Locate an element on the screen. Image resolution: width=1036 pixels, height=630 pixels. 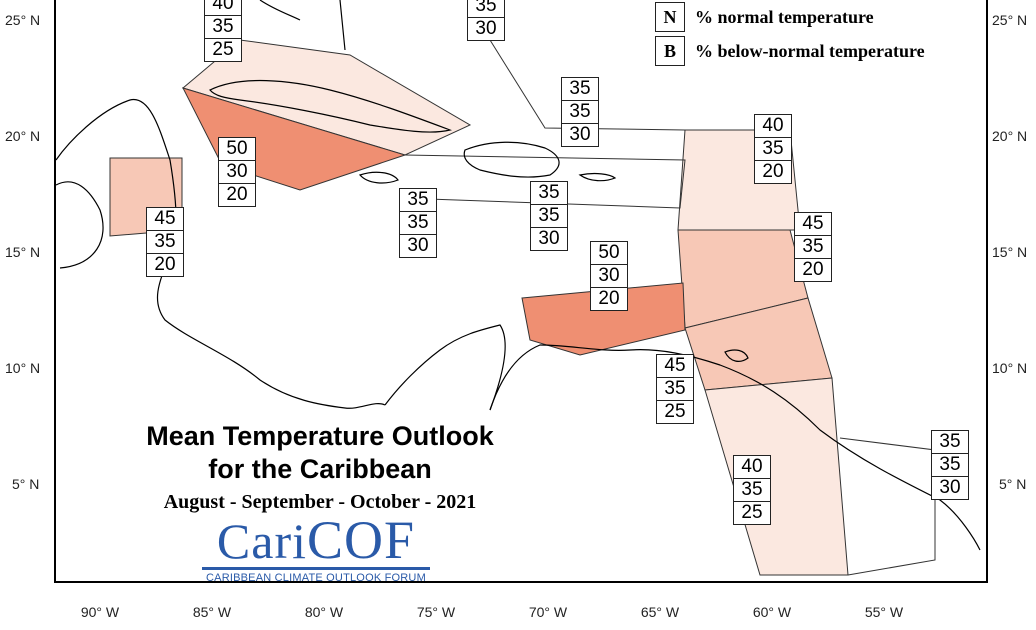
legend-key: N is located at coordinates (670, 17).